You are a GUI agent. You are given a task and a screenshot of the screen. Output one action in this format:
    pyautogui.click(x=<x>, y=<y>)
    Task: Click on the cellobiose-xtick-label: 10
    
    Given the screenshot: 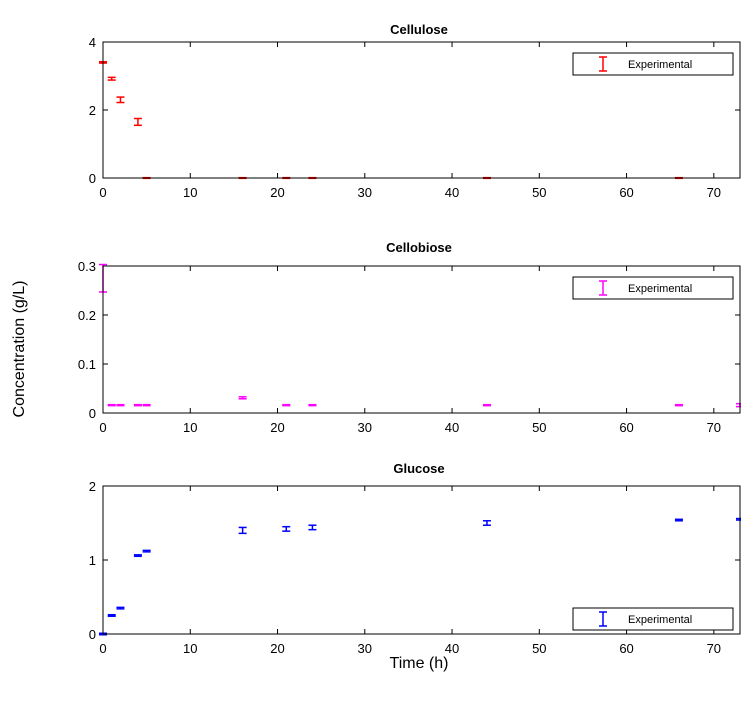 What is the action you would take?
    pyautogui.click(x=190, y=427)
    